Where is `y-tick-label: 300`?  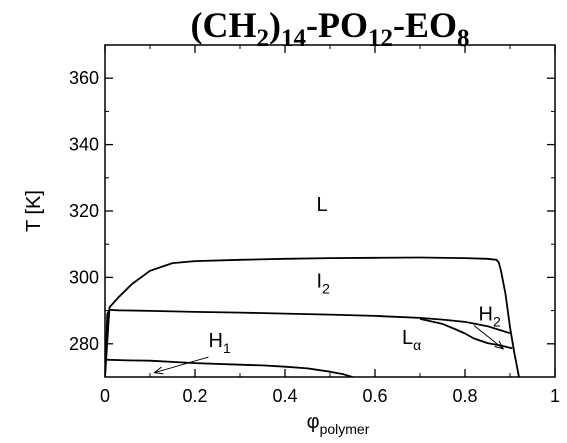 y-tick-label: 300 is located at coordinates (84, 277).